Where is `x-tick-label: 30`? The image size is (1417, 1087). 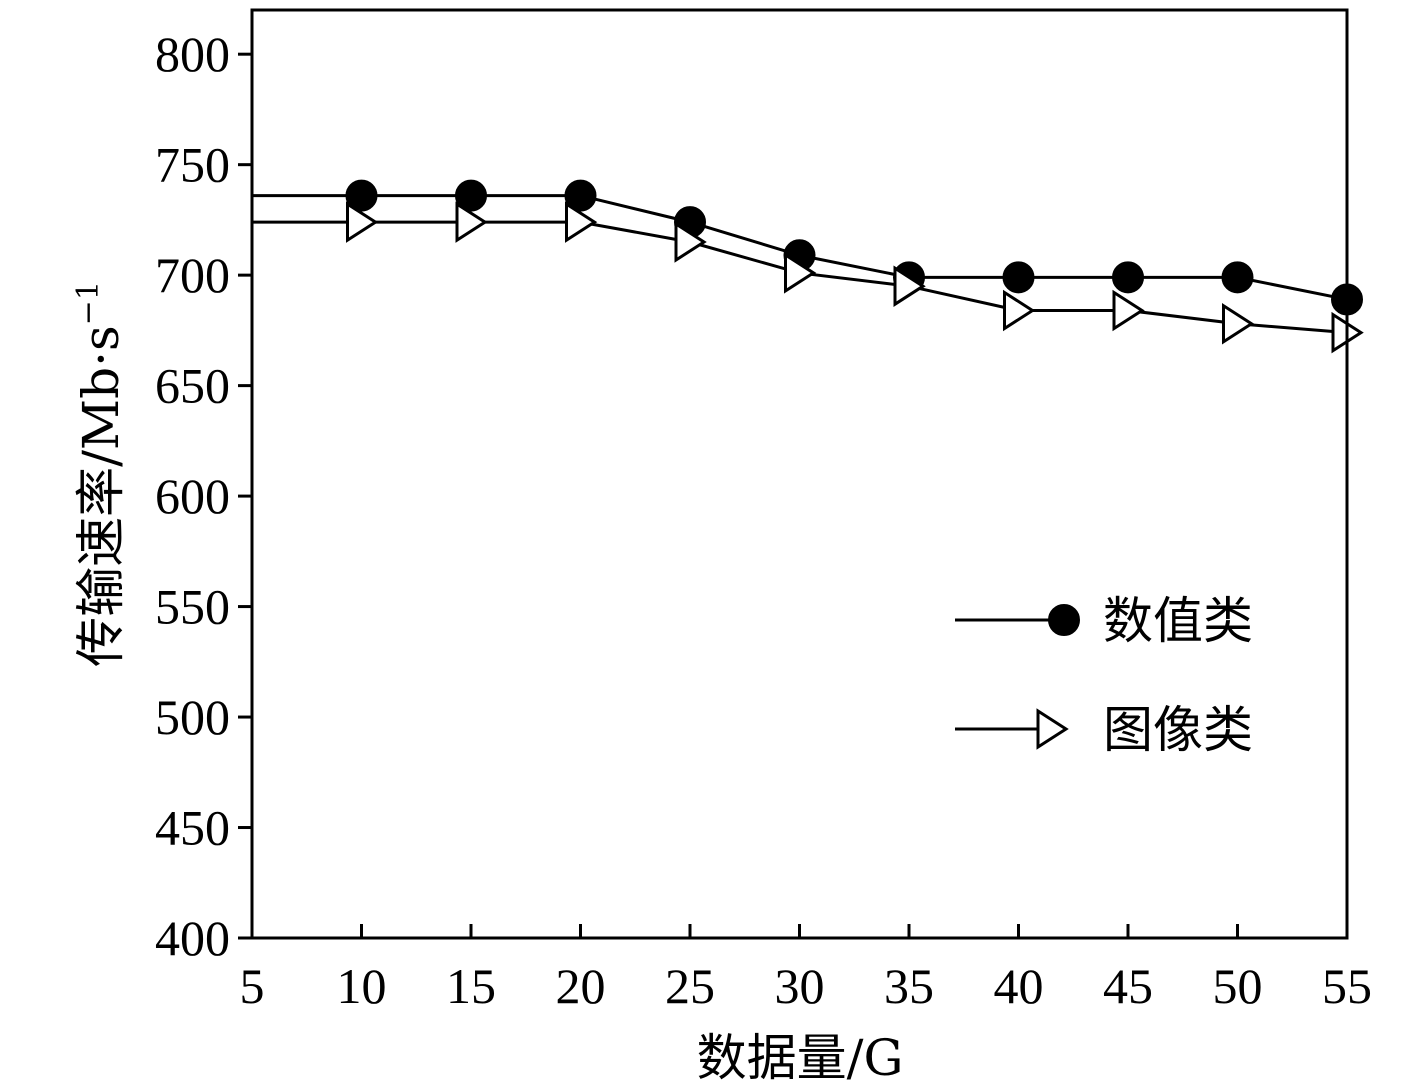
x-tick-label: 30 is located at coordinates (800, 986).